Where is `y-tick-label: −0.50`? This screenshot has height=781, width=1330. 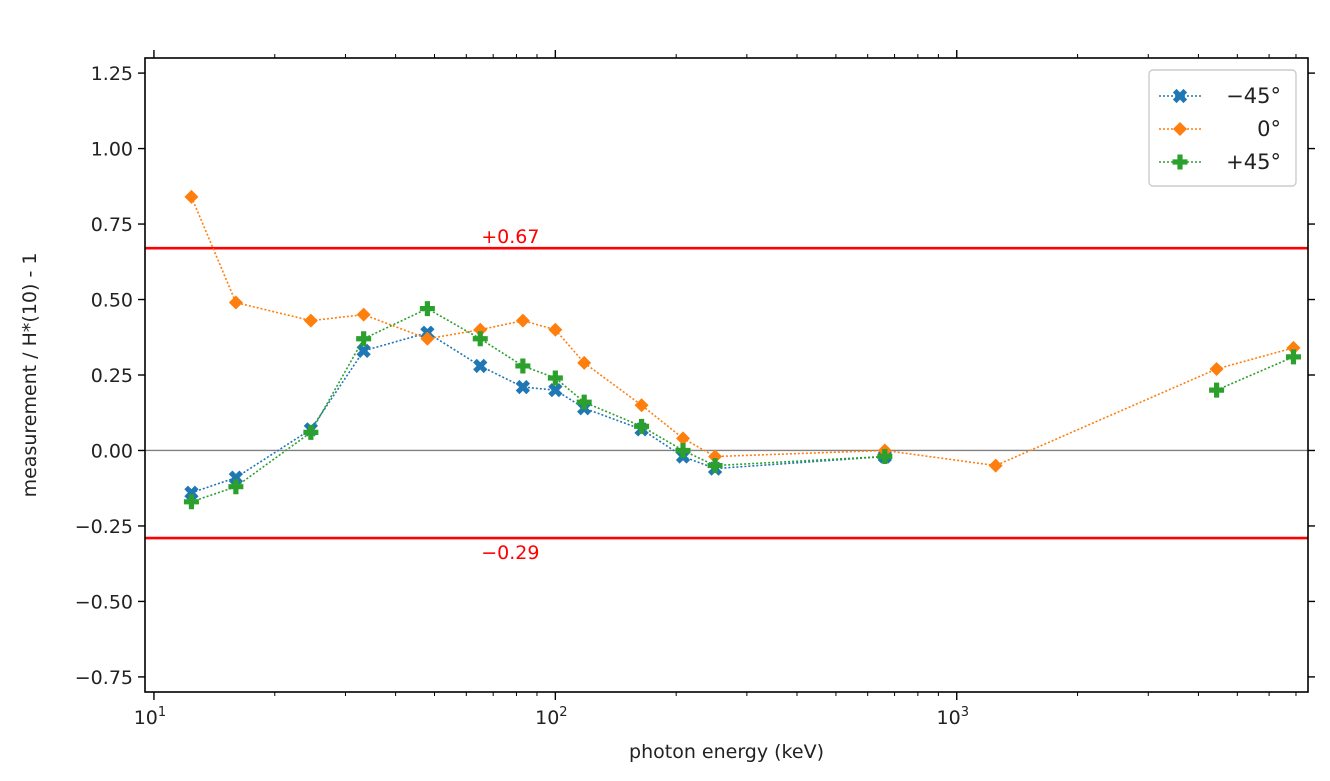
y-tick-label: −0.50 is located at coordinates (104, 602).